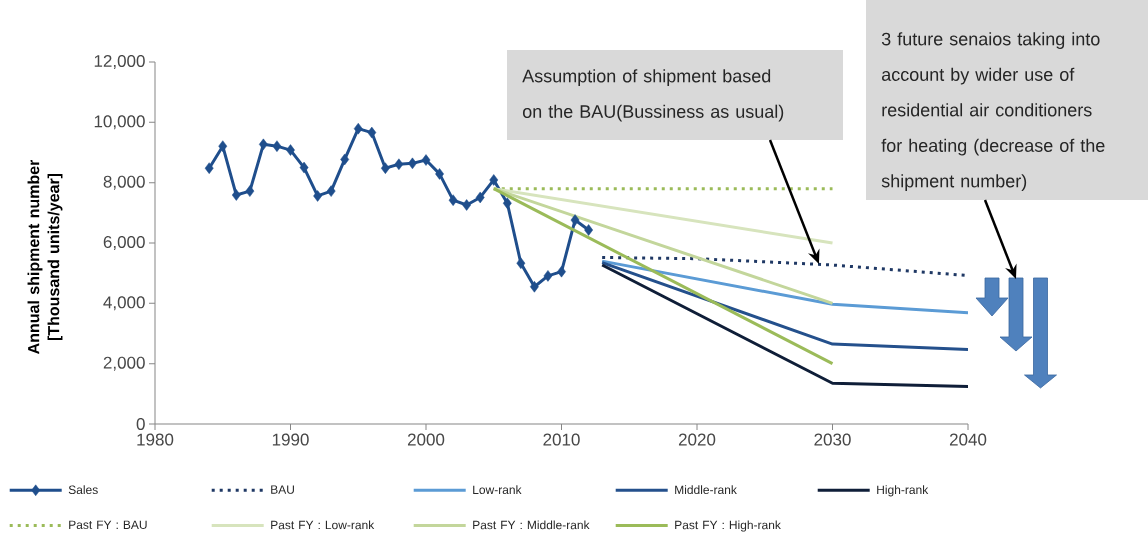  What do you see at coordinates (706, 490) in the screenshot?
I see `legend-label: Middle-rank` at bounding box center [706, 490].